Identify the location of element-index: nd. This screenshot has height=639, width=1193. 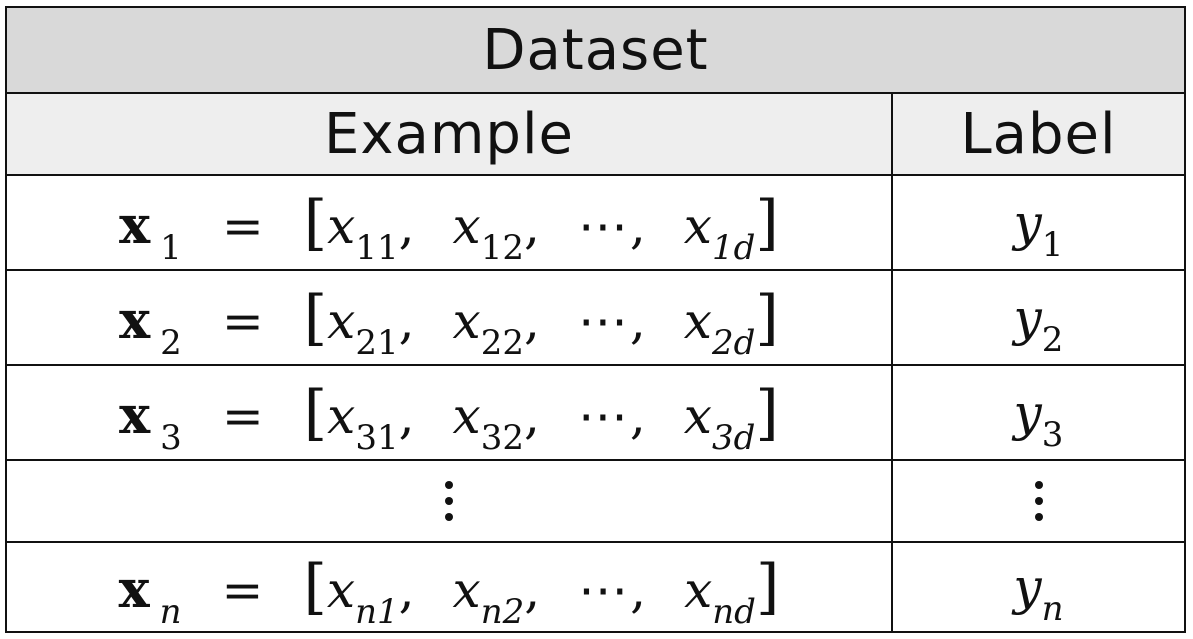
(734, 612).